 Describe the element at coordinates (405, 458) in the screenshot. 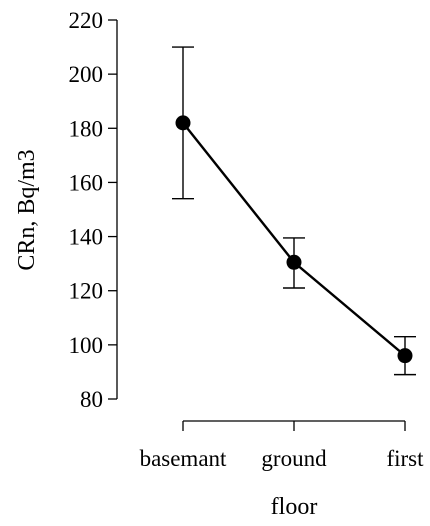

I see `x-tick-label: first` at that location.